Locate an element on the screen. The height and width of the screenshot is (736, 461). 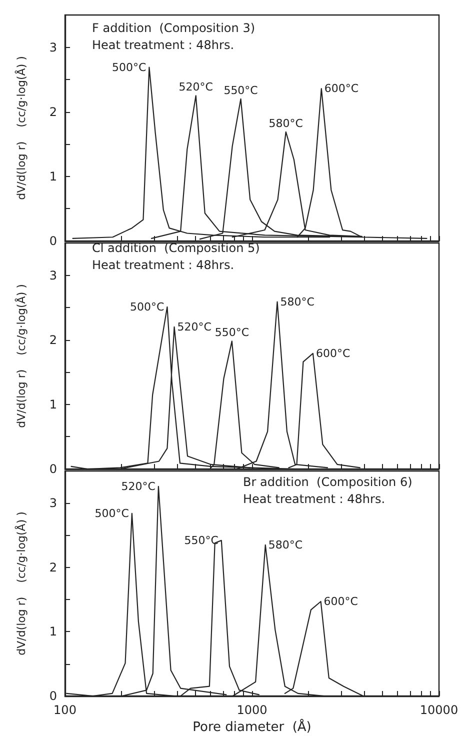
x-axis-title: Pore diameter (Å) is located at coordinates (252, 726).